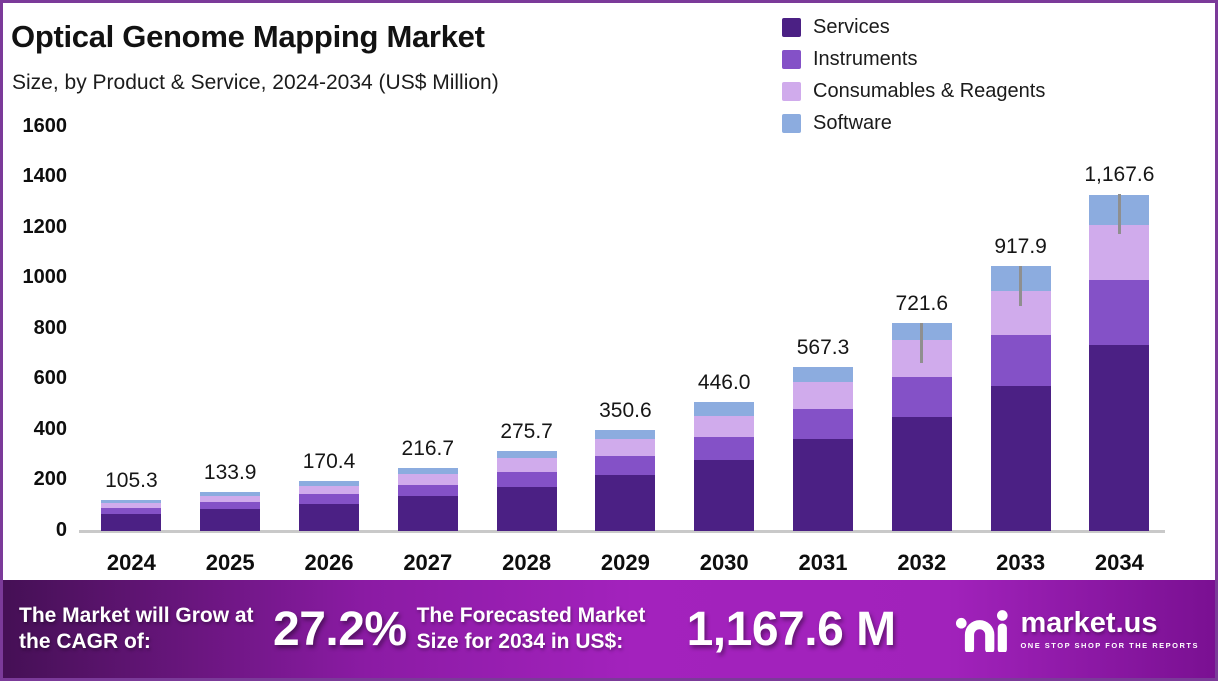 The height and width of the screenshot is (681, 1218). I want to click on y-axis-tick-label: 1000, so click(45, 277).